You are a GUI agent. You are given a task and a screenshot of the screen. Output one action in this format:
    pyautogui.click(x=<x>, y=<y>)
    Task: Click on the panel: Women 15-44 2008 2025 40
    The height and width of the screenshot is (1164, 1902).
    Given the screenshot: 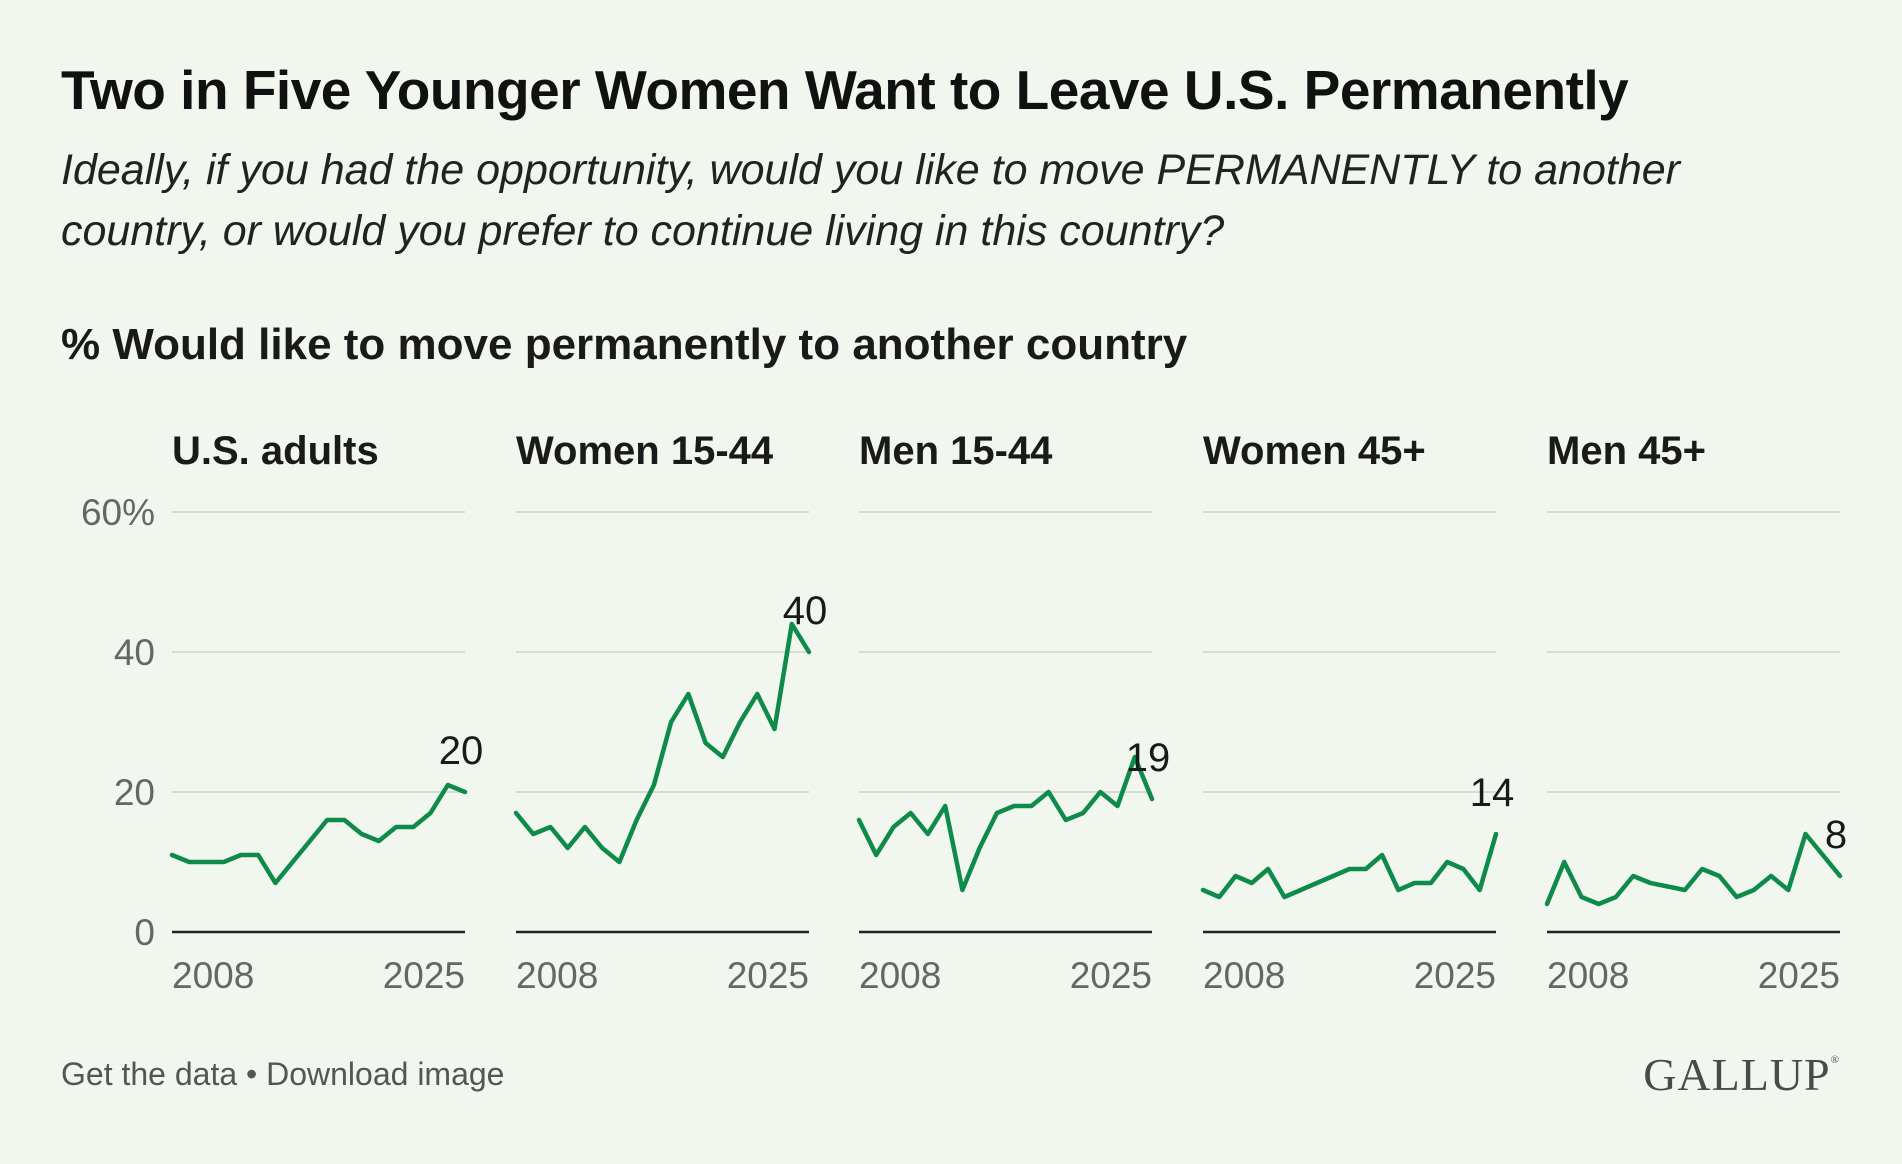 What is the action you would take?
    pyautogui.click(x=670, y=712)
    